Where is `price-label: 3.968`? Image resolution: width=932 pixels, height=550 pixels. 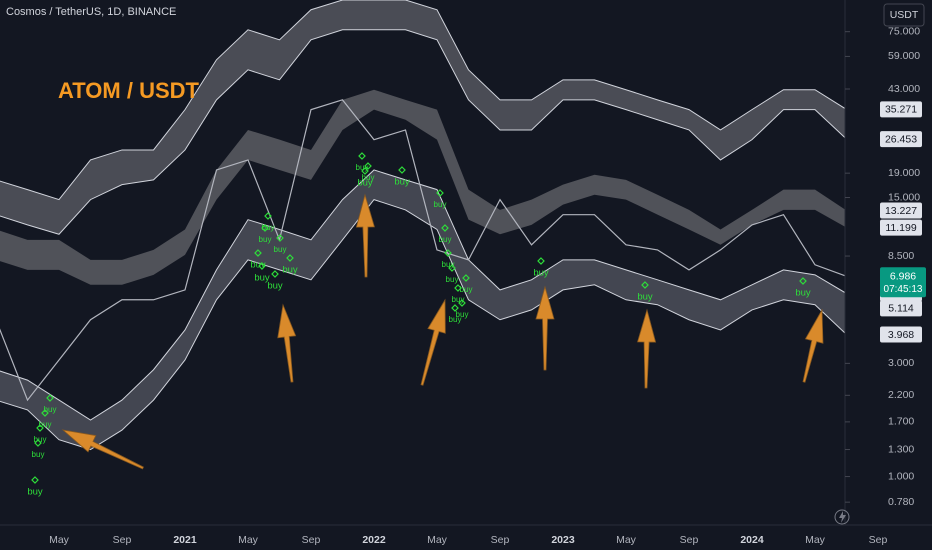 price-label: 3.968 is located at coordinates (901, 335).